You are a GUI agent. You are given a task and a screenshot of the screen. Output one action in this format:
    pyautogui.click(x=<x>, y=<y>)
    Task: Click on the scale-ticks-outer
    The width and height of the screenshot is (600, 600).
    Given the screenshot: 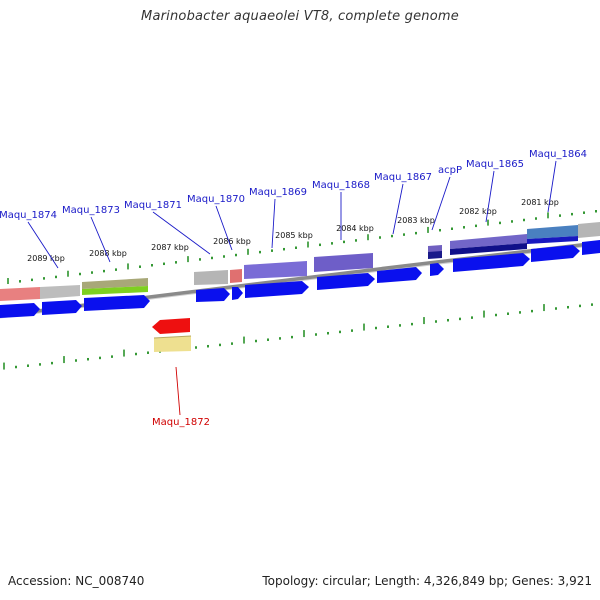 What is the action you would take?
    pyautogui.click(x=302, y=247)
    